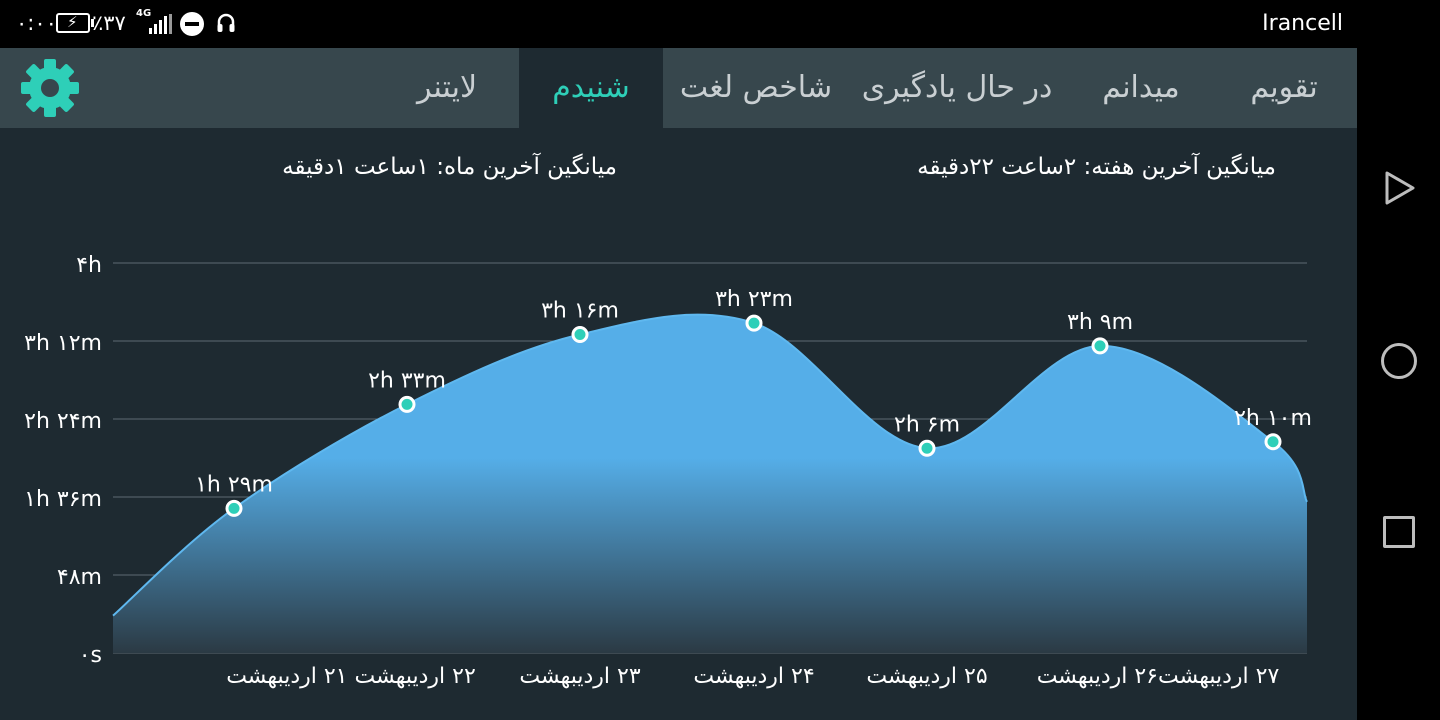 This screenshot has height=720, width=1440. Describe the element at coordinates (1273, 418) in the screenshot. I see `data-label: ۲h ۱۰m` at that location.